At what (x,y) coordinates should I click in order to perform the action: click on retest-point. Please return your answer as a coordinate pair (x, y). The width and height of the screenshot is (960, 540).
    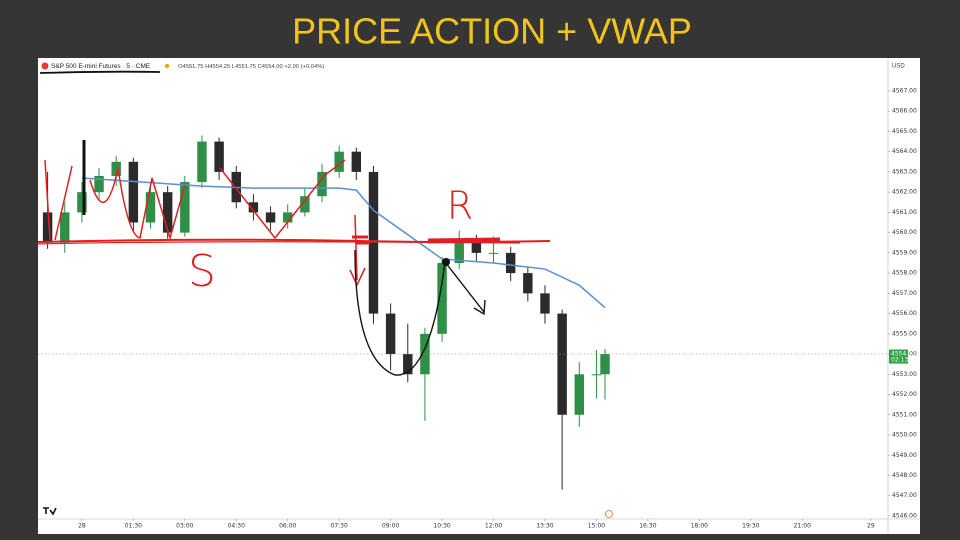
    Looking at the image, I should click on (446, 262).